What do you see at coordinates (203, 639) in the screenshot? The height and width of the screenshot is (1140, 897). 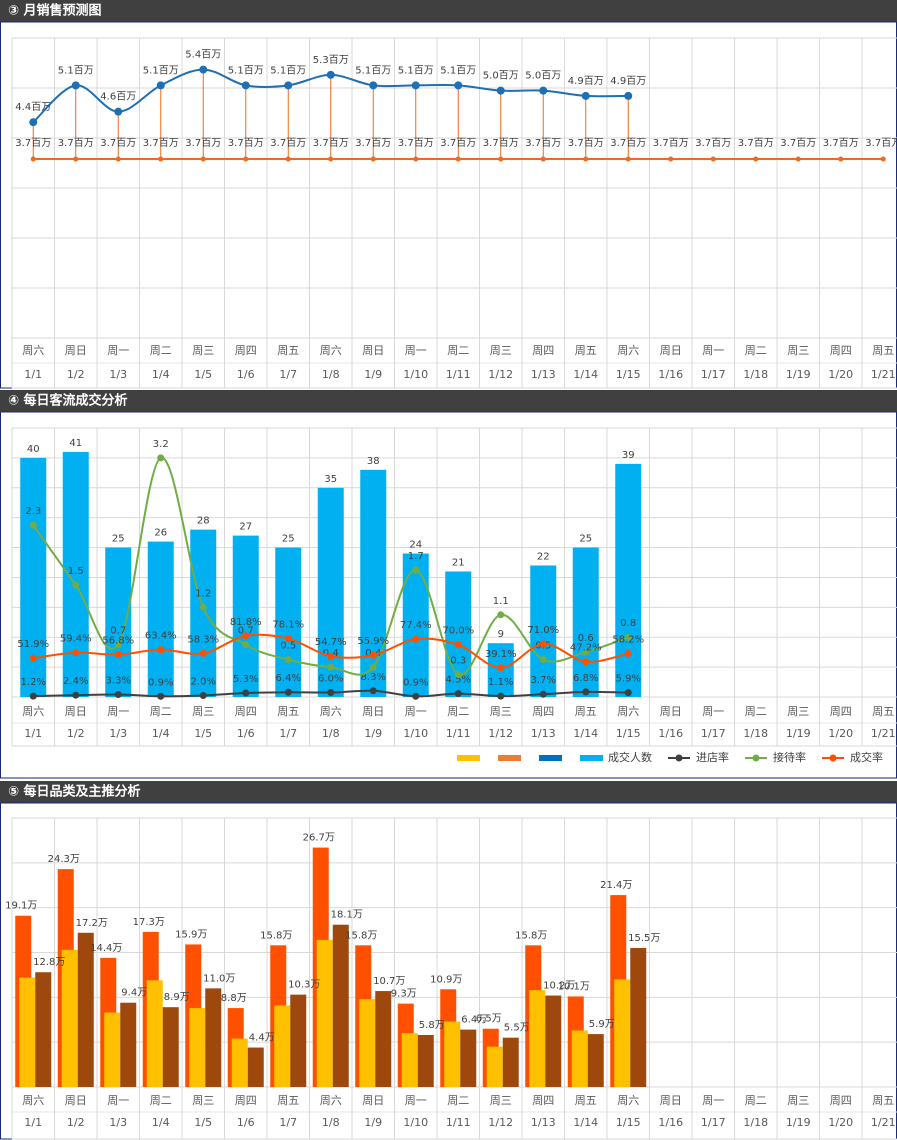 I see `data-label: 58.3%` at bounding box center [203, 639].